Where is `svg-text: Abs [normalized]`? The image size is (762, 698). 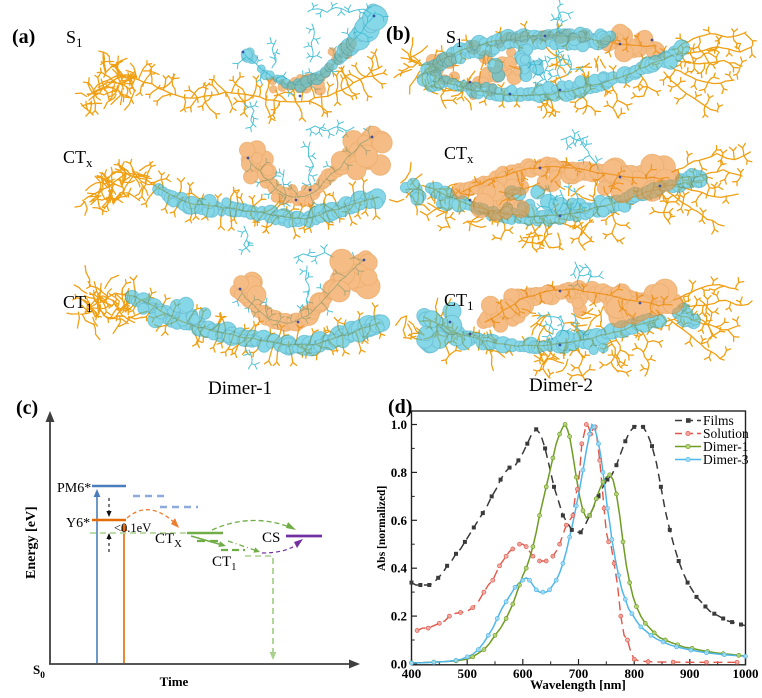 svg-text: Abs [normalized] is located at coordinates (382, 528).